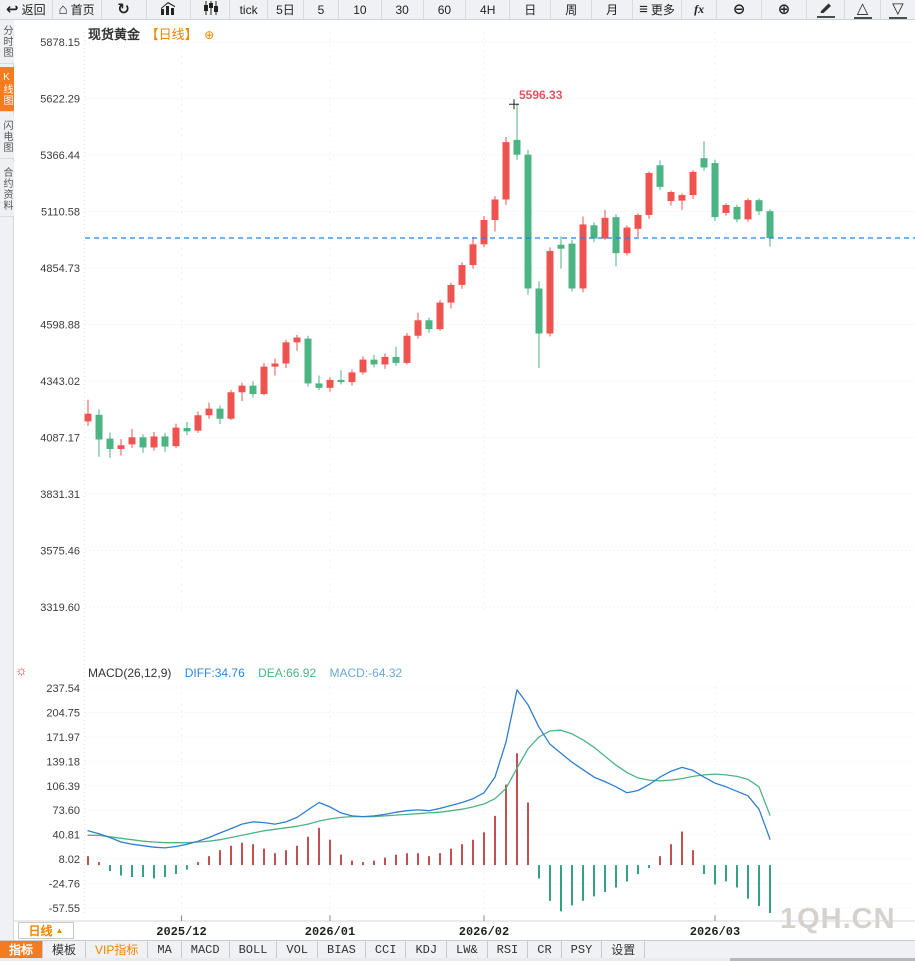 The width and height of the screenshot is (915, 961). What do you see at coordinates (488, 9) in the screenshot?
I see `period-4h-button: 4H` at bounding box center [488, 9].